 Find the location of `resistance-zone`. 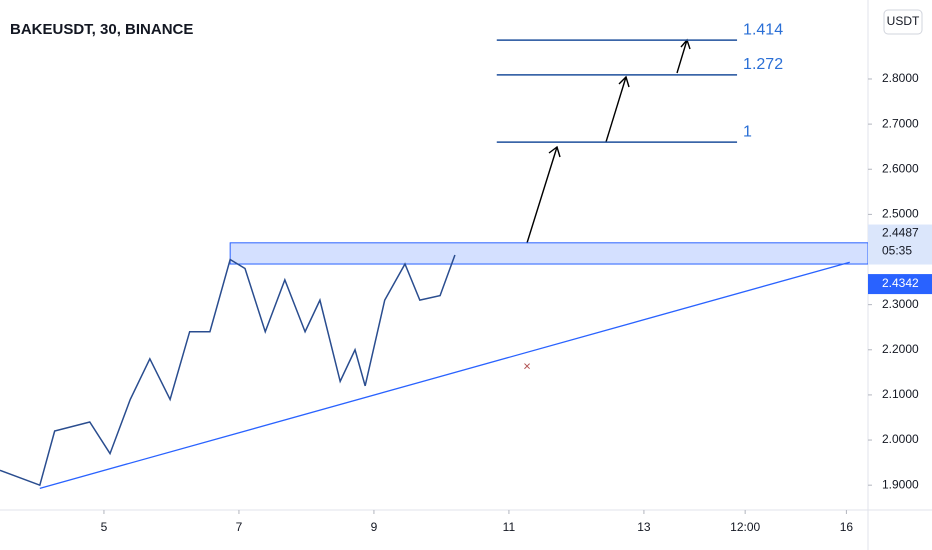

resistance-zone is located at coordinates (549, 253).